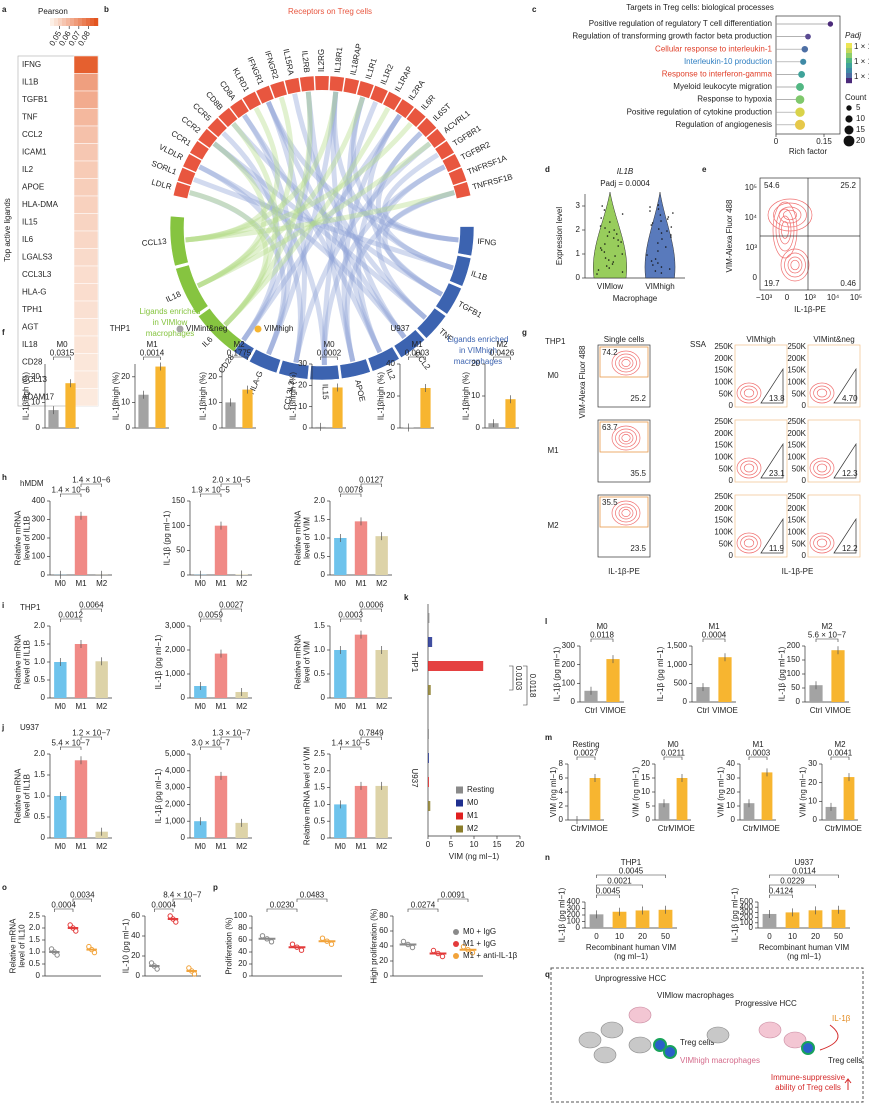  What do you see at coordinates (800, 124) in the screenshot?
I see `enrichment-dot` at bounding box center [800, 124].